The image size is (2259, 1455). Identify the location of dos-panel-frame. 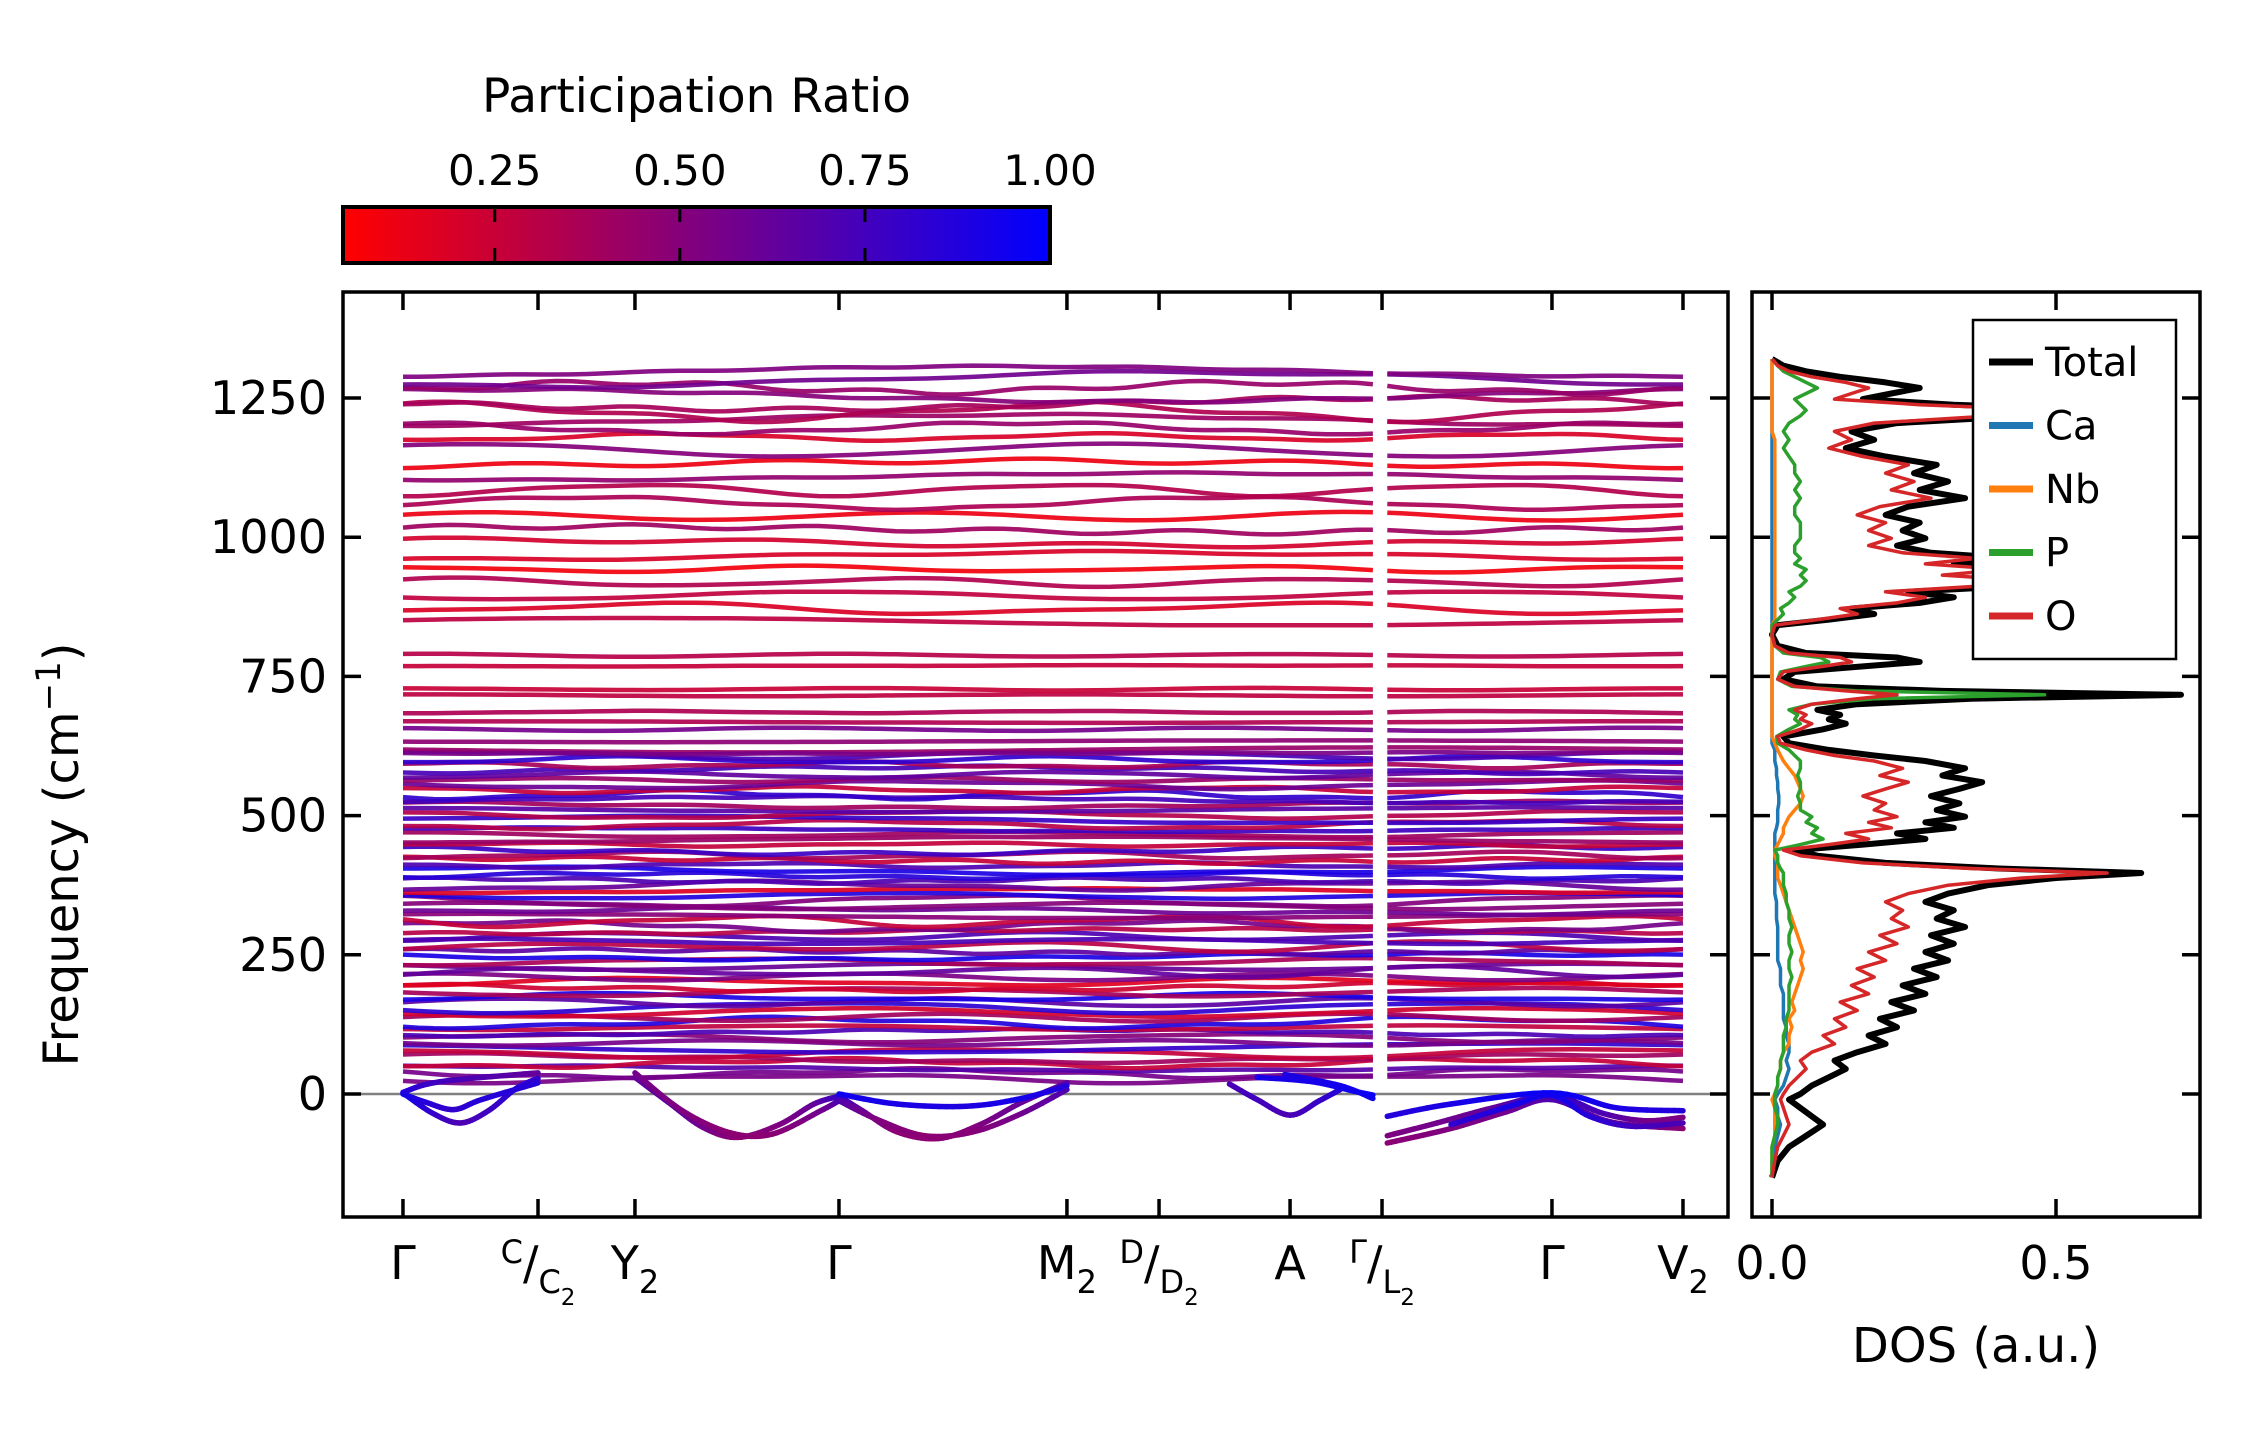
(1976, 754).